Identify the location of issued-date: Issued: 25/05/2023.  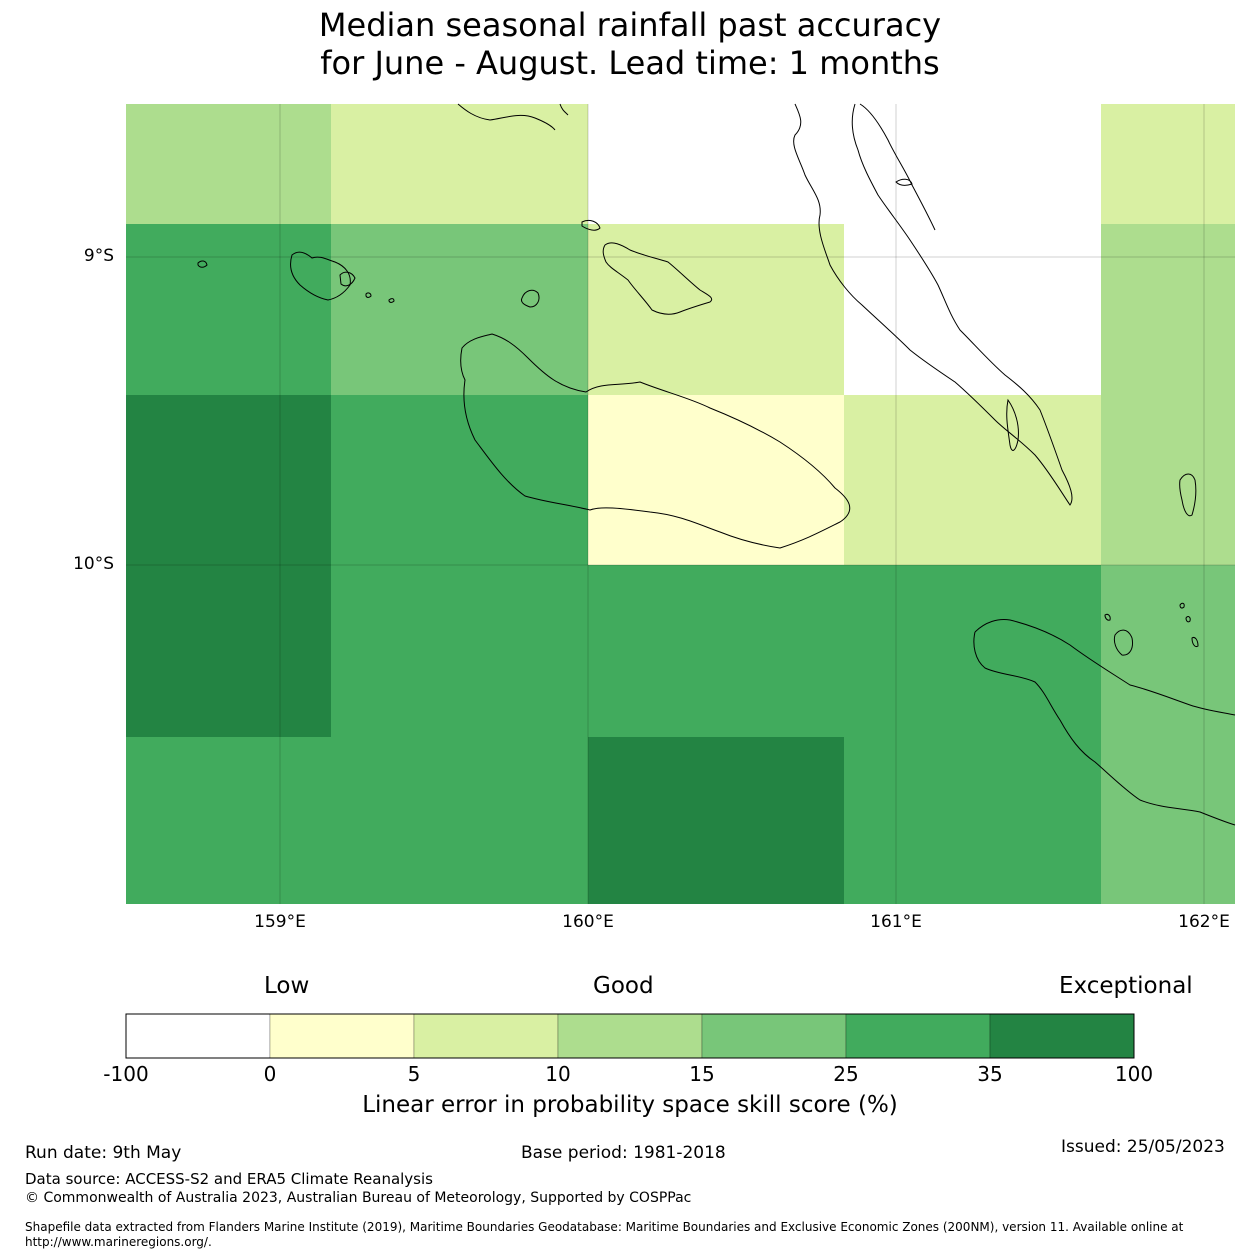
(1143, 1147).